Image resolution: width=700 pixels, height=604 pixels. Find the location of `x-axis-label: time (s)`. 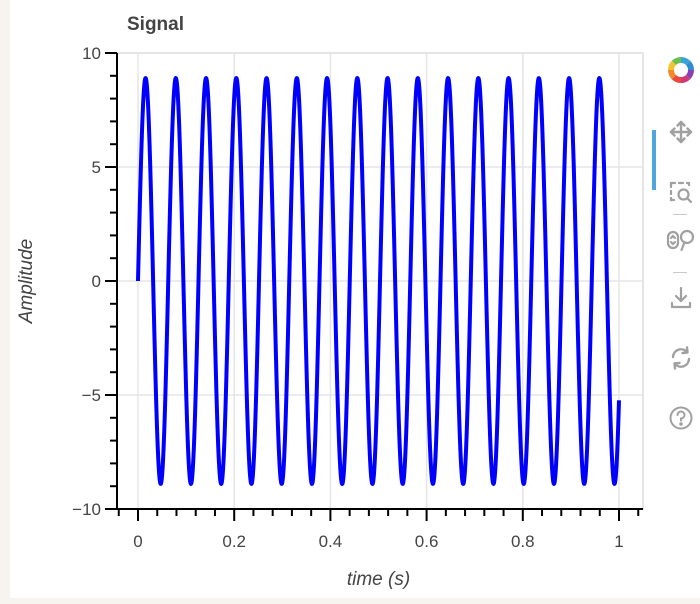

x-axis-label: time (s) is located at coordinates (378, 579).